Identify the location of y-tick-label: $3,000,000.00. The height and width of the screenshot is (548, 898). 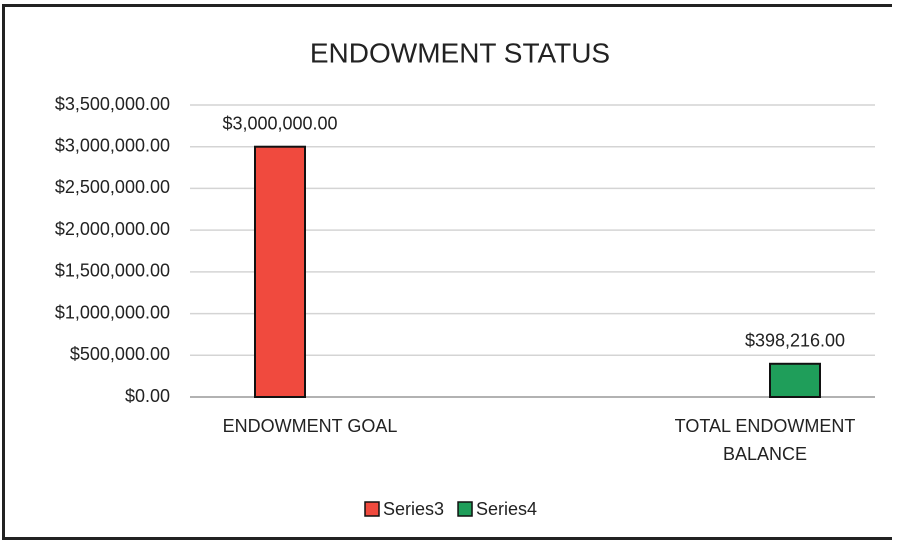
(112, 145).